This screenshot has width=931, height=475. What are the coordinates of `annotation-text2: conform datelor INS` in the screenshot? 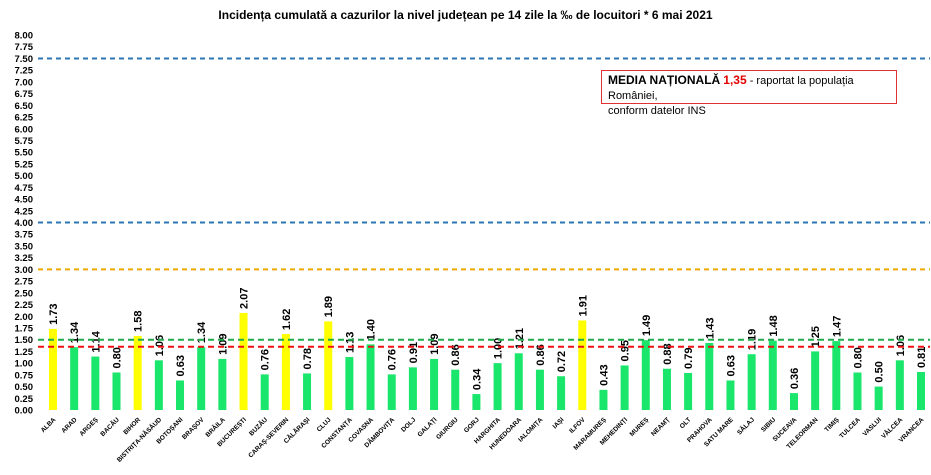 It's located at (657, 111).